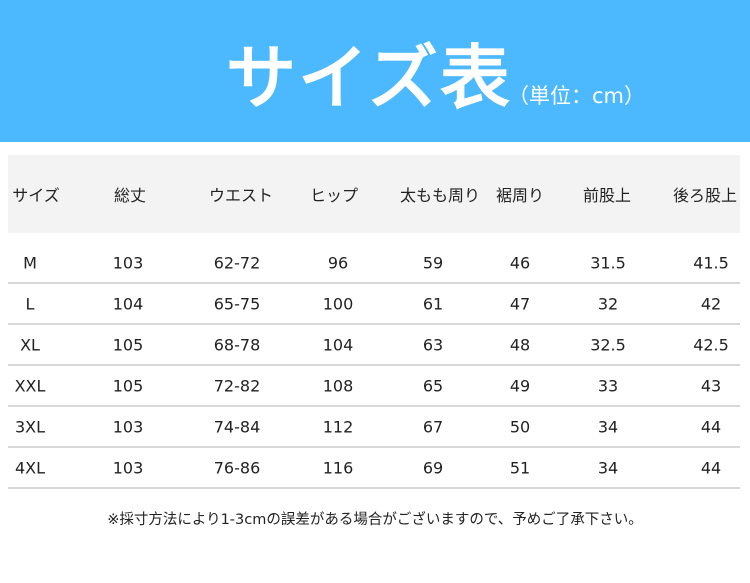  Describe the element at coordinates (237, 426) in the screenshot. I see `table-cell: 74-84` at that location.